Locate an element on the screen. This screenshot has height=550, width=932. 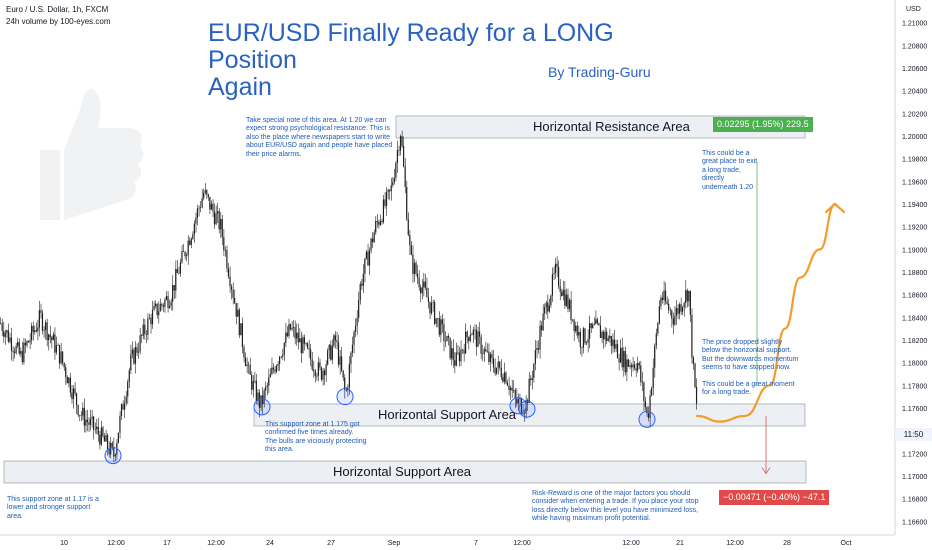
profit-target-label: 0.02295 (1.95%) 229.5 is located at coordinates (763, 124).